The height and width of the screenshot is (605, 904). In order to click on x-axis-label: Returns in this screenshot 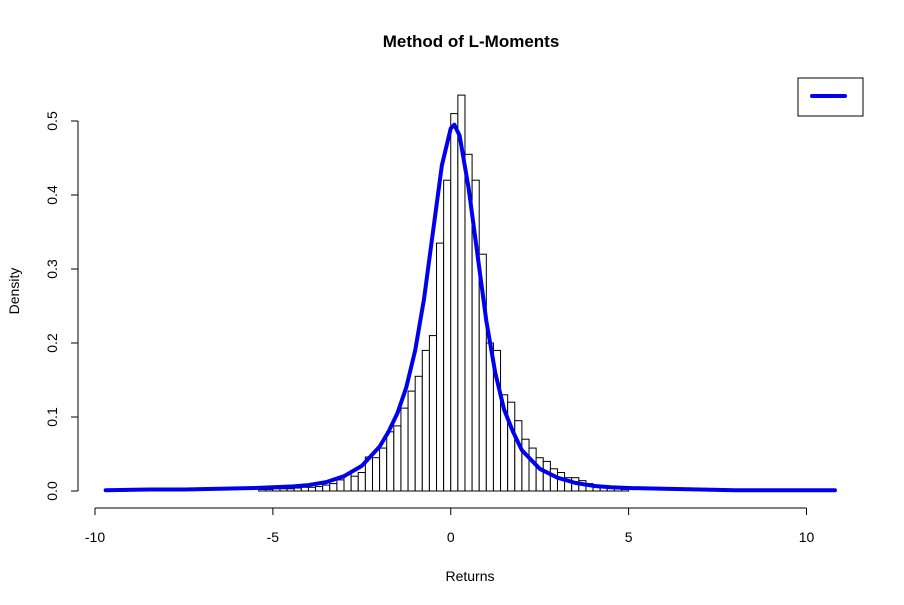, I will do `click(469, 576)`.